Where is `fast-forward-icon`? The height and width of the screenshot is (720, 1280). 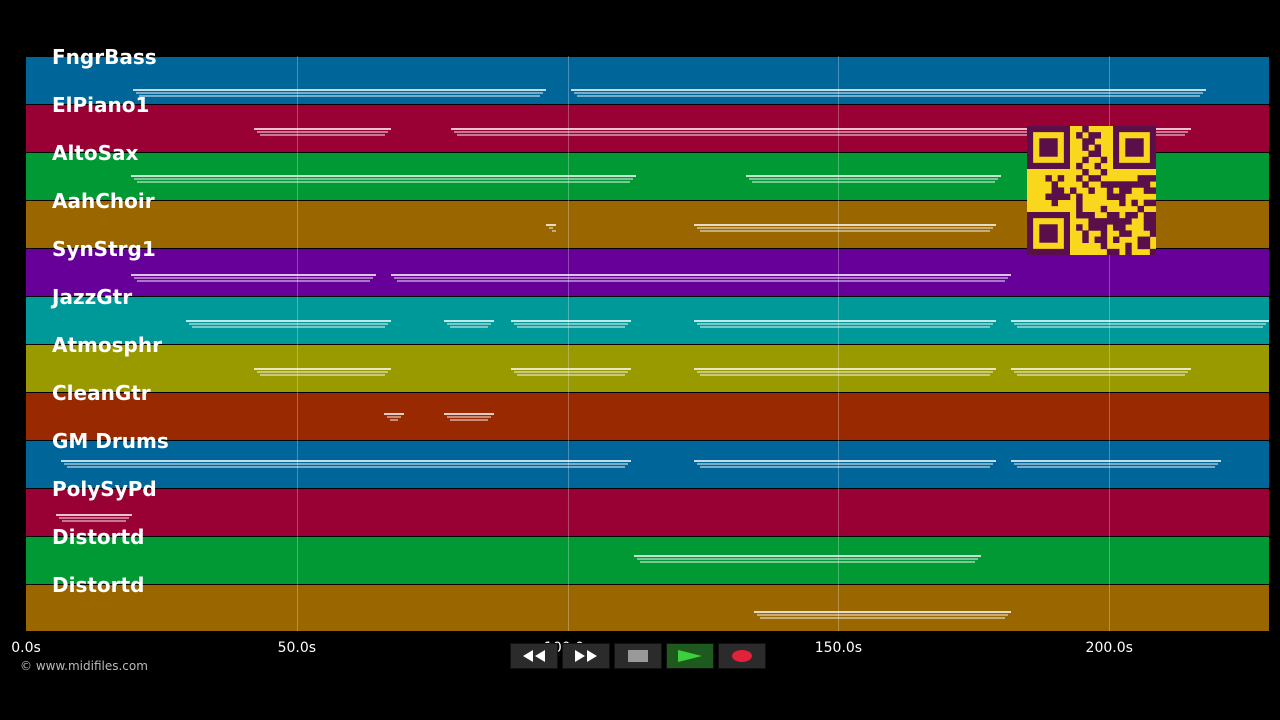
fast-forward-icon is located at coordinates (586, 656).